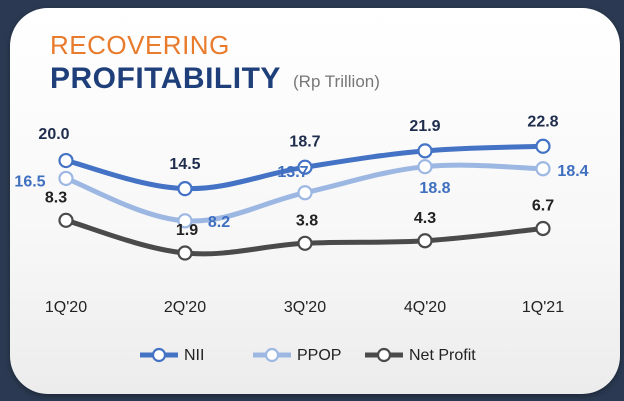 Image resolution: width=624 pixels, height=401 pixels. I want to click on data-label-nii-4: 22.8, so click(542, 121).